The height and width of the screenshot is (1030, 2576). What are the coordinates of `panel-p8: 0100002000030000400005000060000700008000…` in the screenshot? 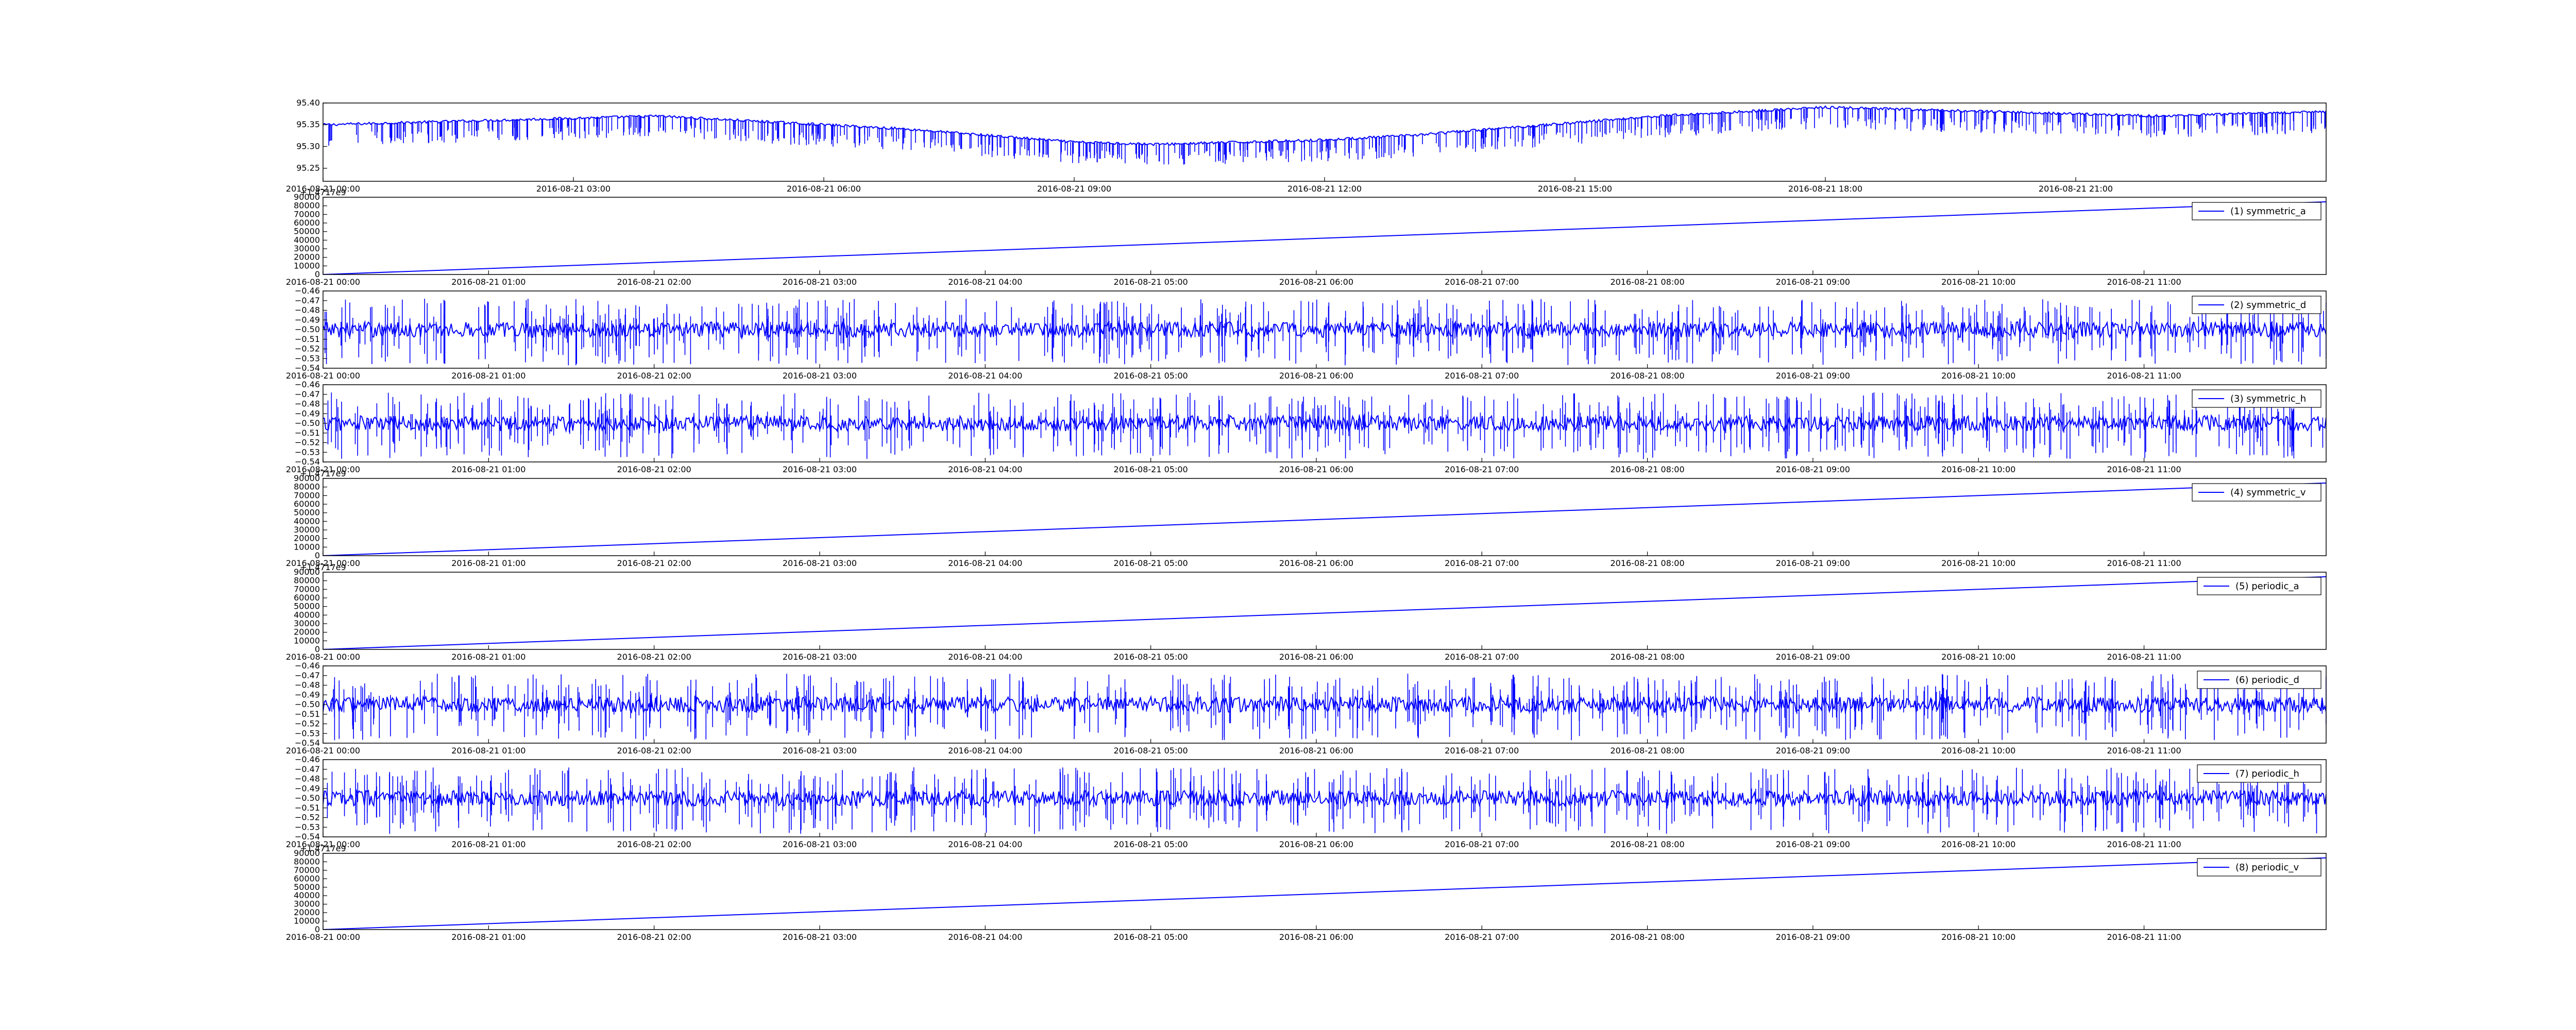 It's located at (1306, 893).